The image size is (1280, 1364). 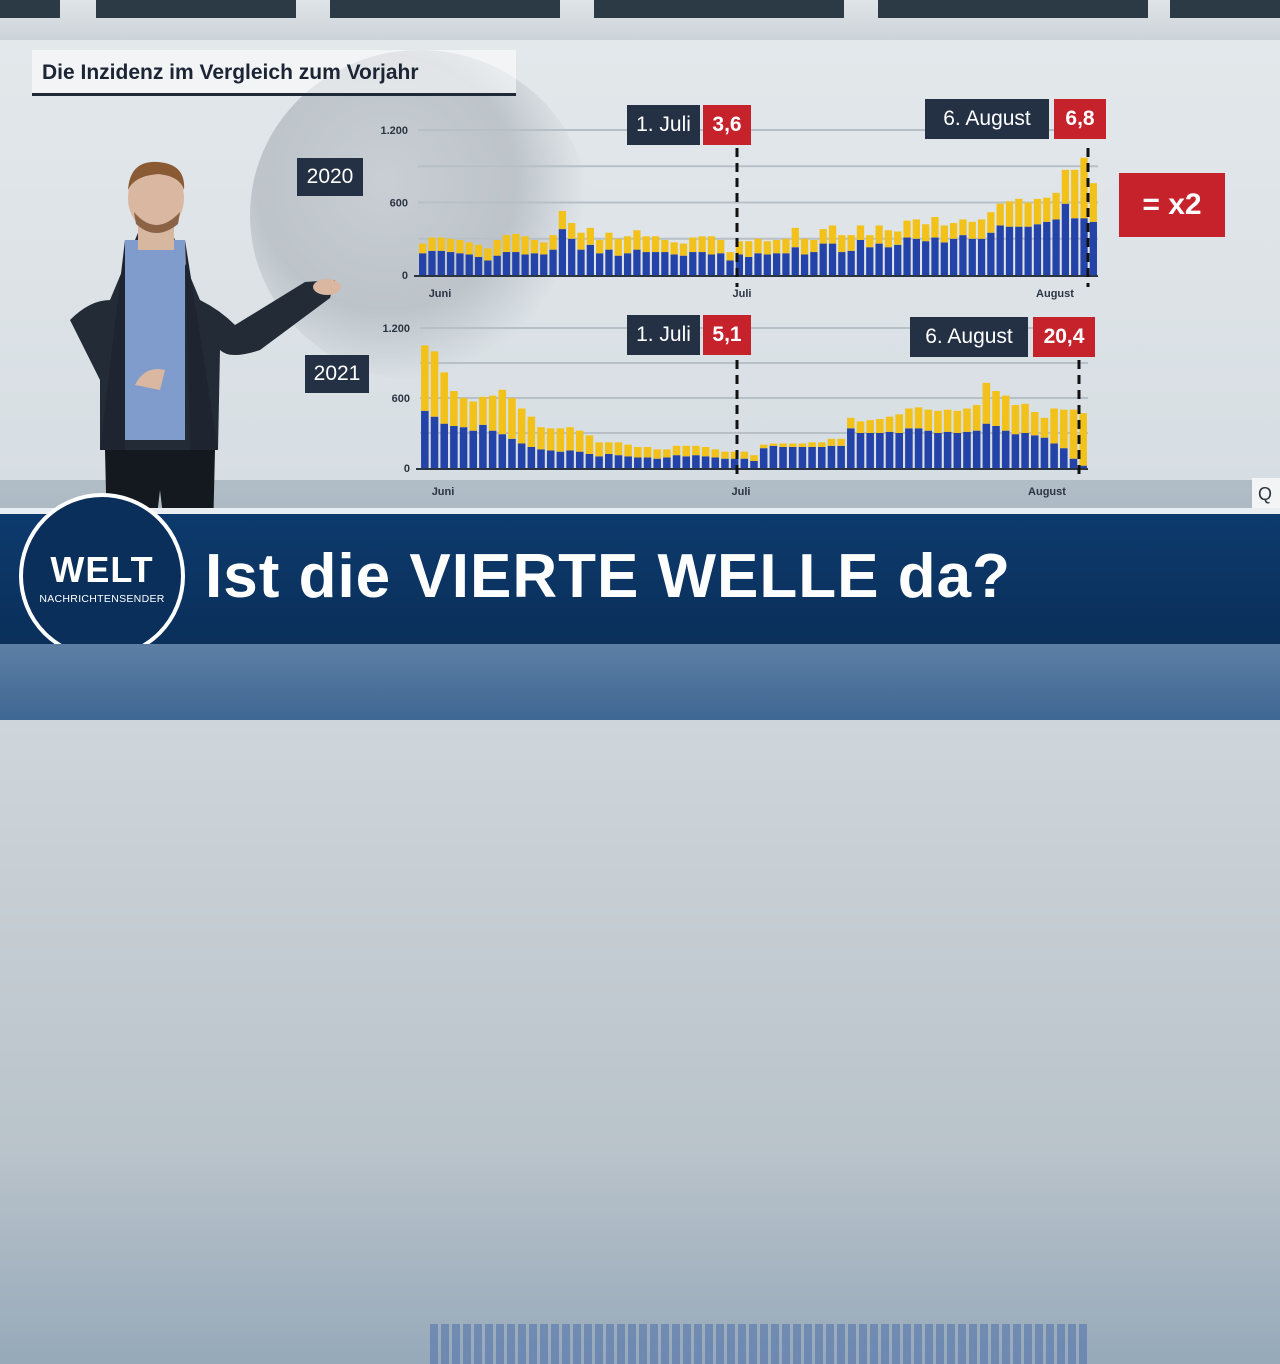 I want to click on y-tick-label: 0, so click(x=407, y=469).